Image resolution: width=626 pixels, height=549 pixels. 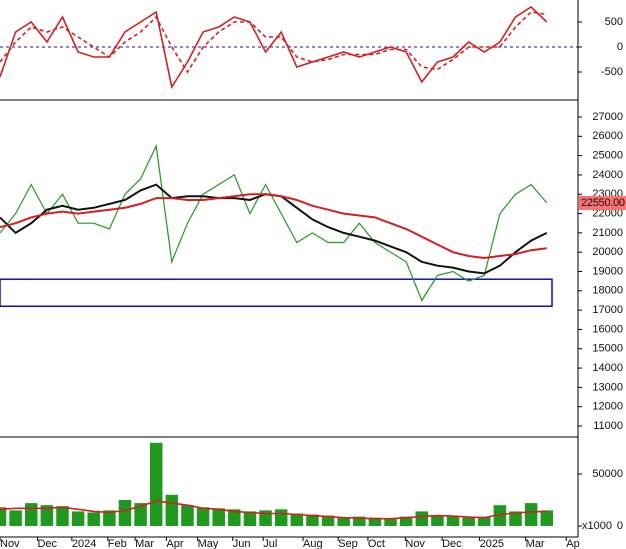 I want to click on price-zone, so click(x=276, y=293).